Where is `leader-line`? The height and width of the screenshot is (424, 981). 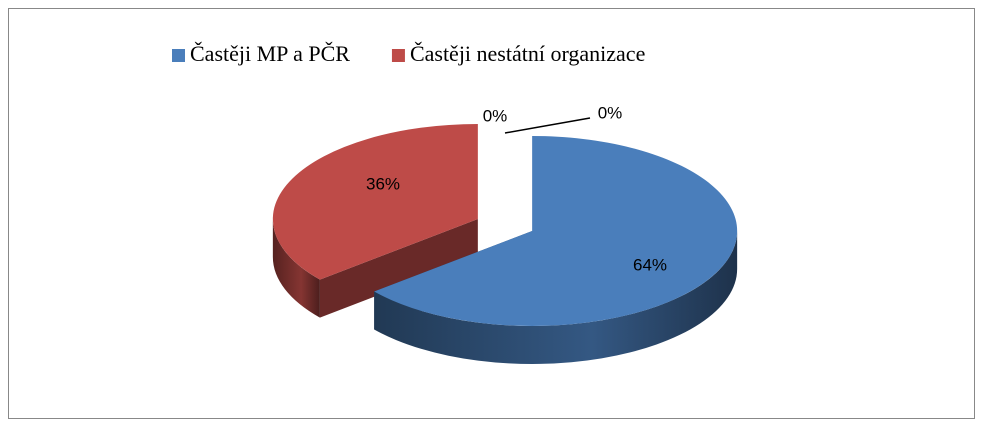
leader-line is located at coordinates (547, 125).